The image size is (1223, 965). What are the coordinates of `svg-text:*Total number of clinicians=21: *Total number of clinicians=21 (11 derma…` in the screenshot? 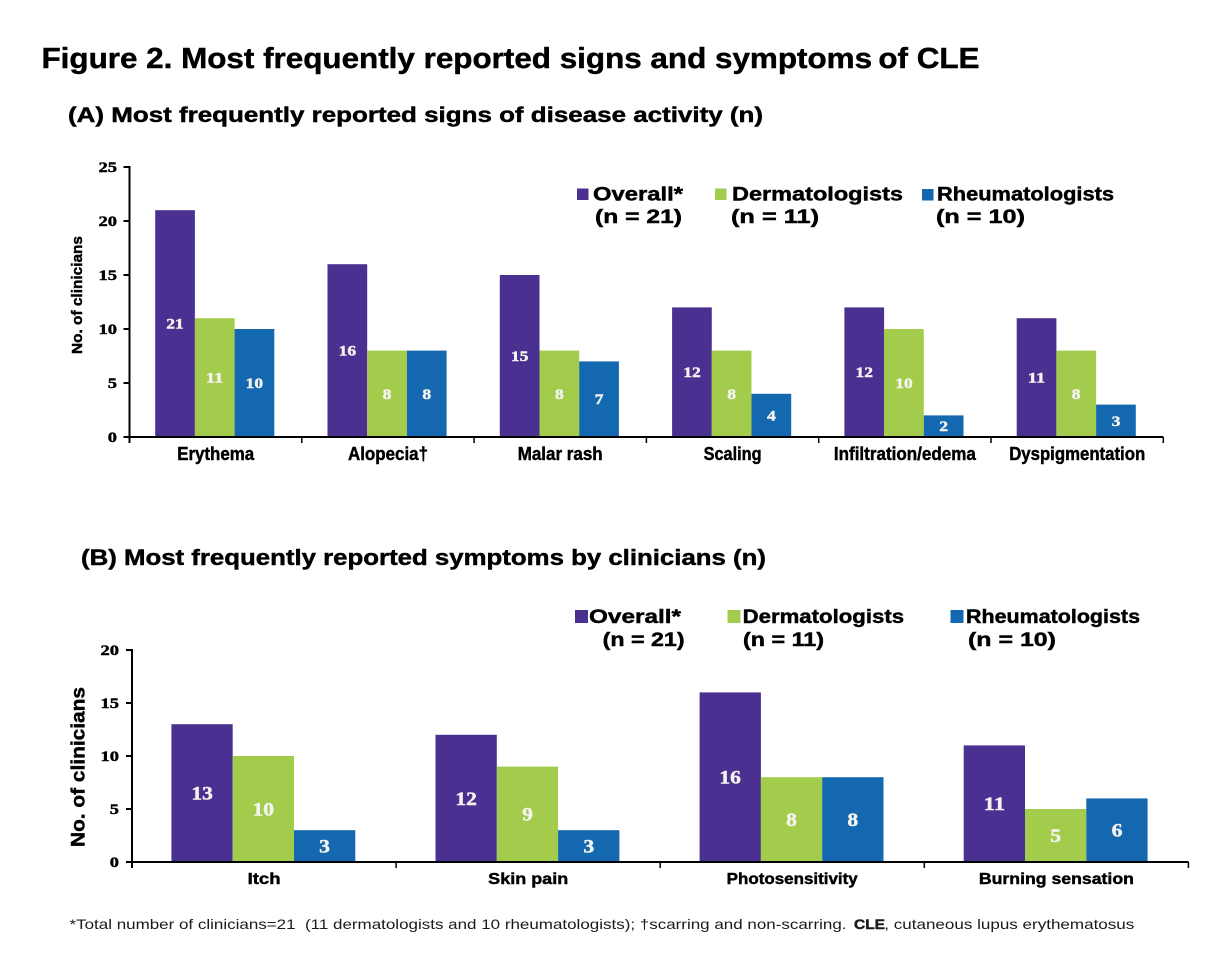 It's located at (458, 924).